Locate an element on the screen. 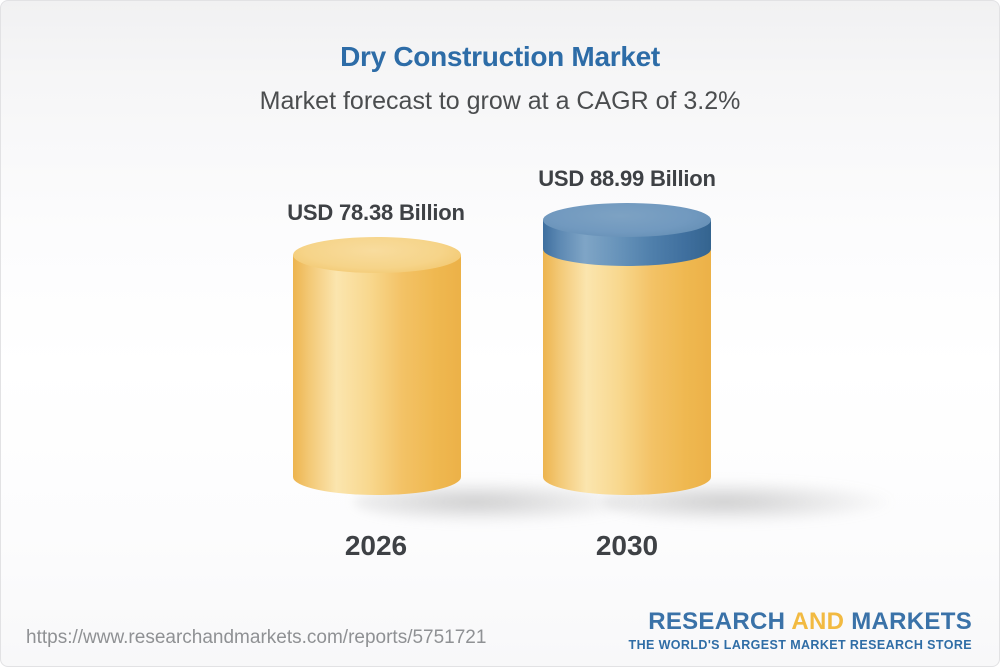 The image size is (1000, 667). brand-name-research: RESEARCH is located at coordinates (717, 621).